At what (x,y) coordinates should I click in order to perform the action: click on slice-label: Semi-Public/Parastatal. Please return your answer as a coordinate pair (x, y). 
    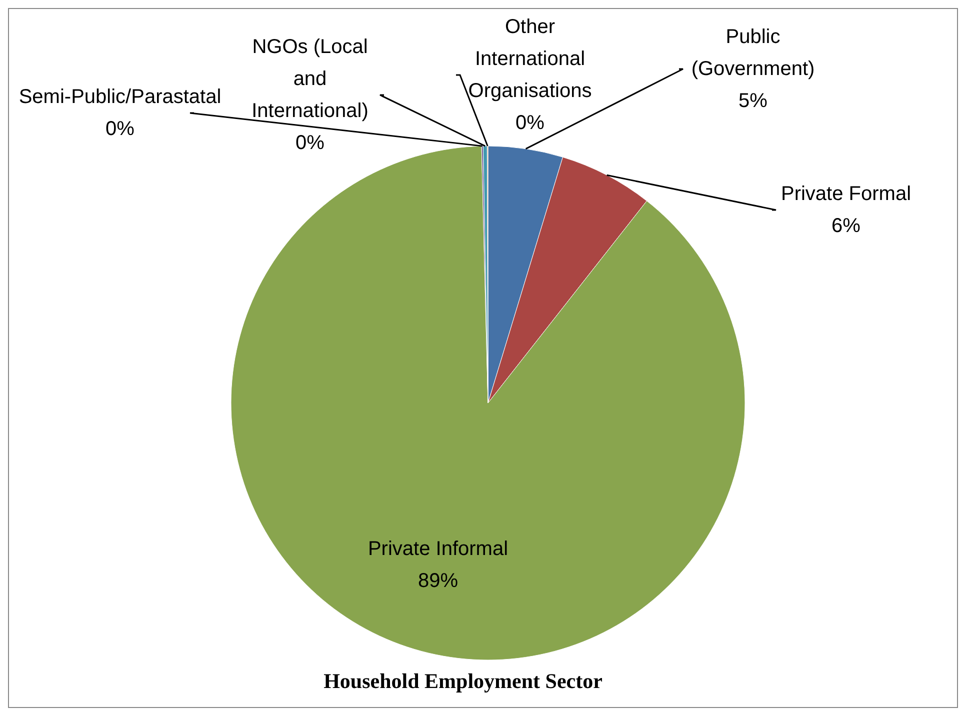
    Looking at the image, I should click on (120, 97).